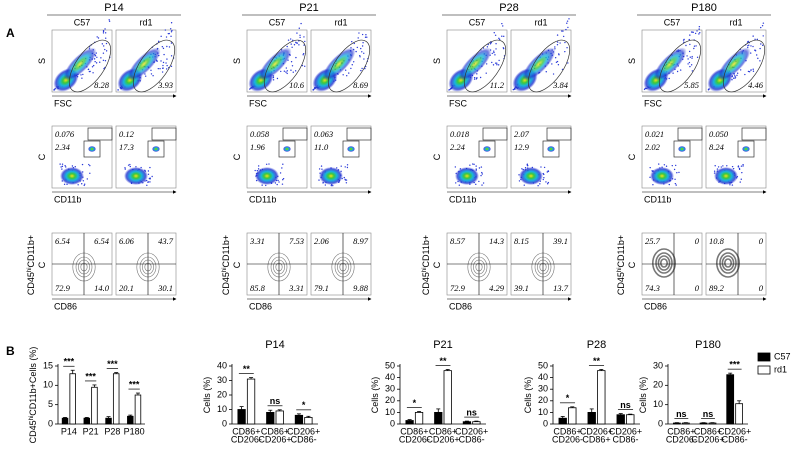  Describe the element at coordinates (102, 85) in the screenshot. I see `gate-value: 8.28` at that location.